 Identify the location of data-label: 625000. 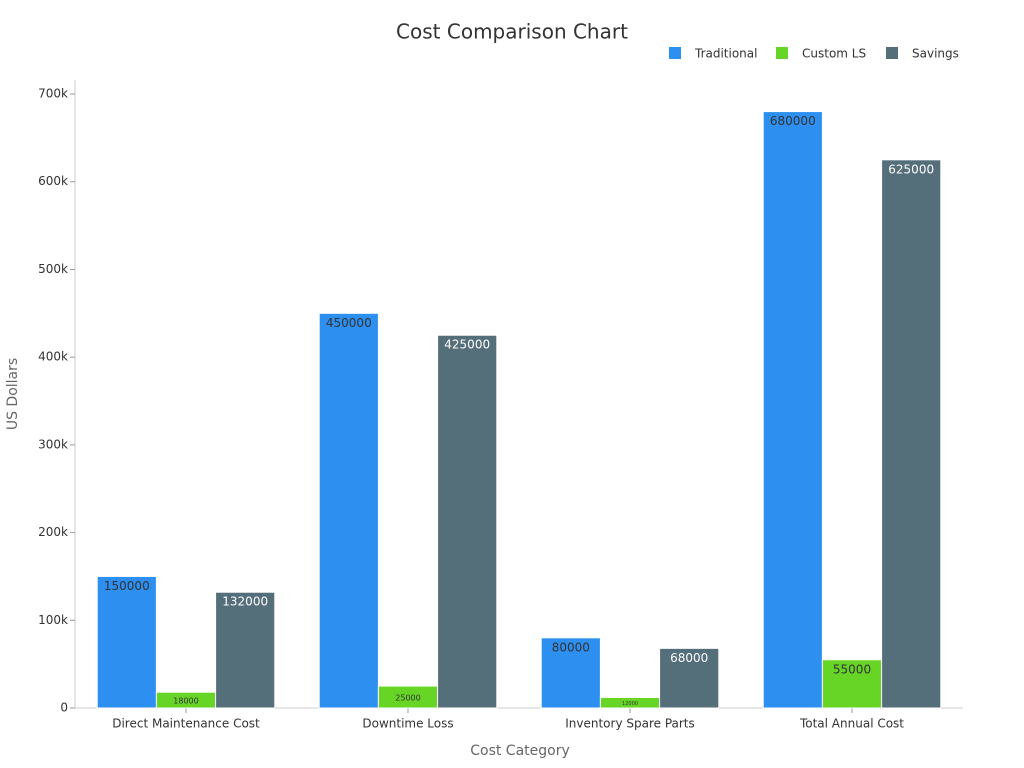
(911, 169).